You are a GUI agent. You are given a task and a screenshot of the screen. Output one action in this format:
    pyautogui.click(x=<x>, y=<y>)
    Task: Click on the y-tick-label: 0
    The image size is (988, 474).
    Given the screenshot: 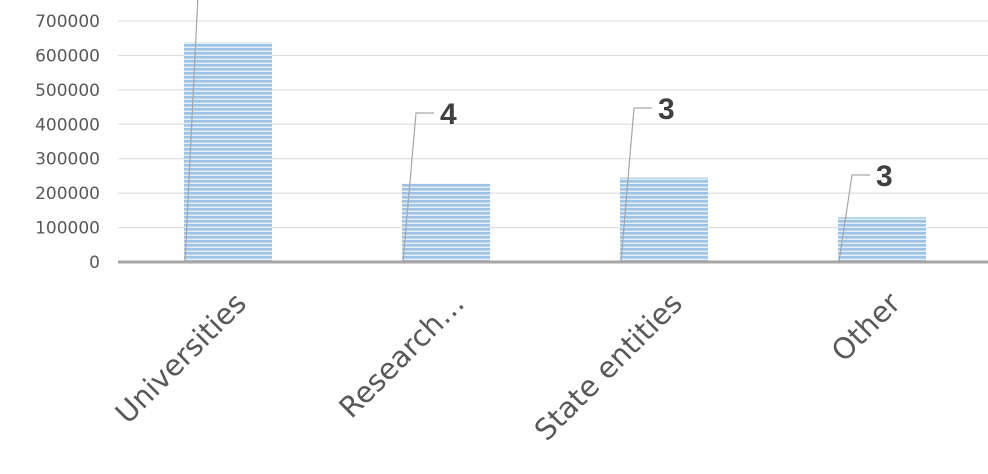 What is the action you would take?
    pyautogui.click(x=94, y=263)
    